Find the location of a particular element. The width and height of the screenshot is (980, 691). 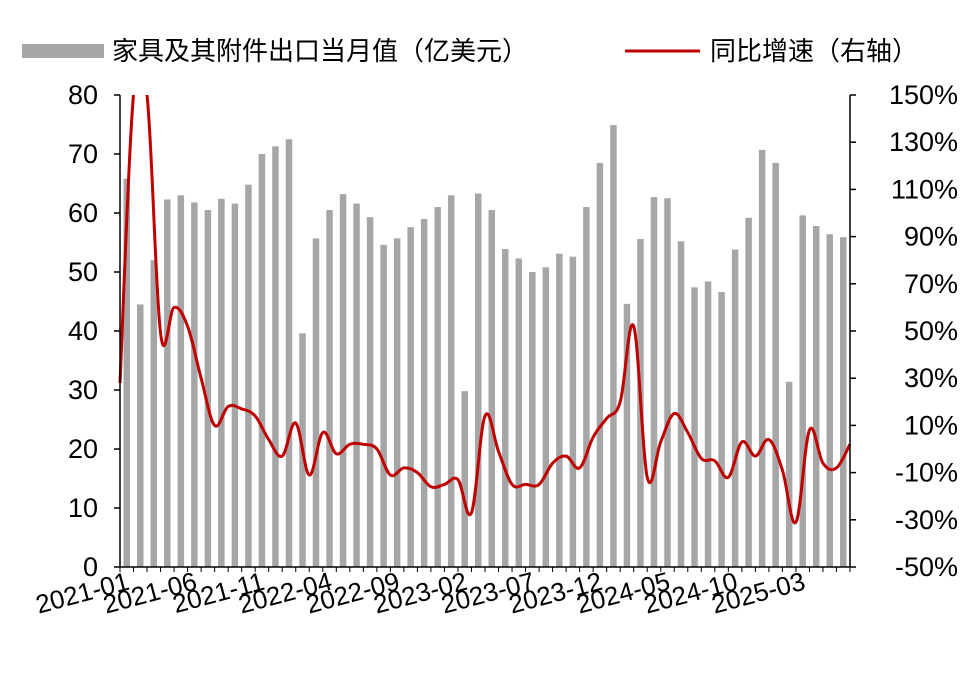

legend-bar-swatch is located at coordinates (63, 51).